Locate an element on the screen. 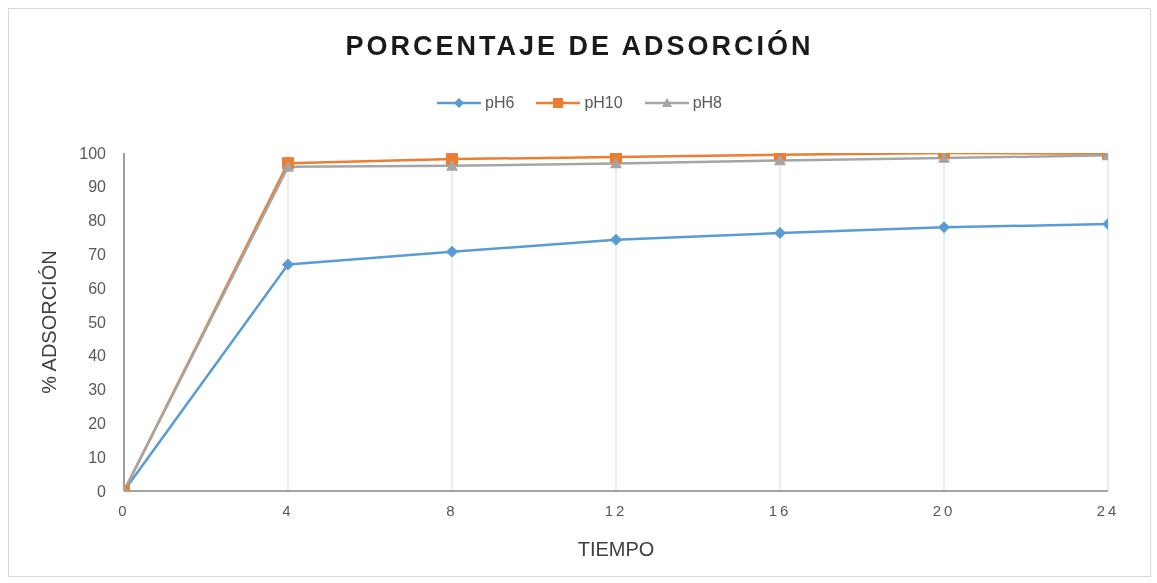 Image resolution: width=1157 pixels, height=583 pixels. y-tick-label: 40 is located at coordinates (97, 356).